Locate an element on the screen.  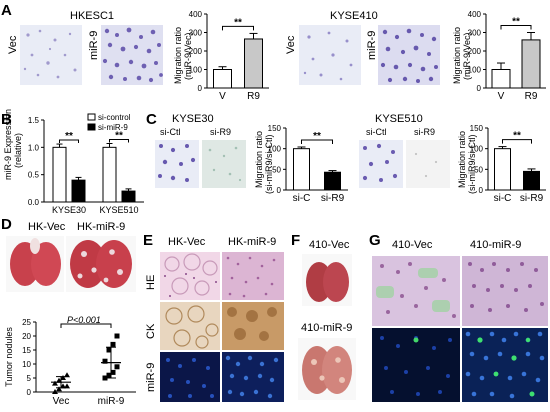
invasion-image-kyse510-ctl is located at coordinates (381, 164).